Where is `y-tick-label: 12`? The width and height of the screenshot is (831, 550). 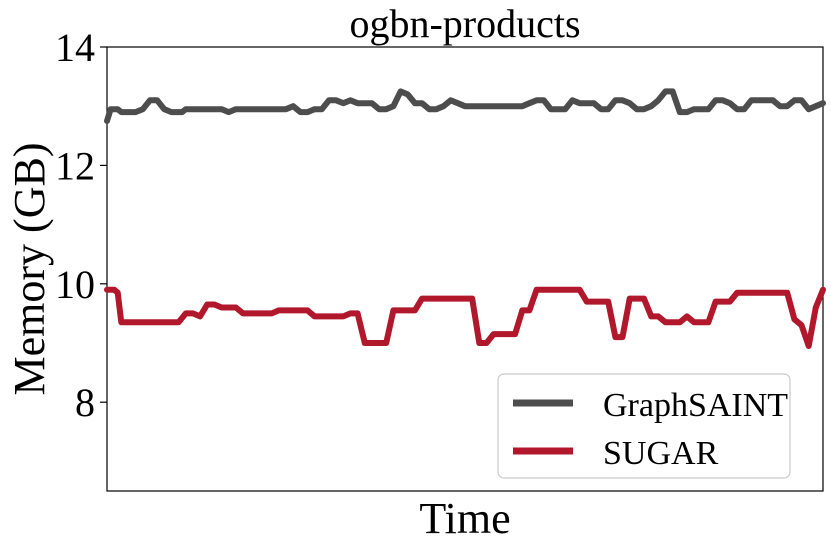
y-tick-label: 12 is located at coordinates (75, 165).